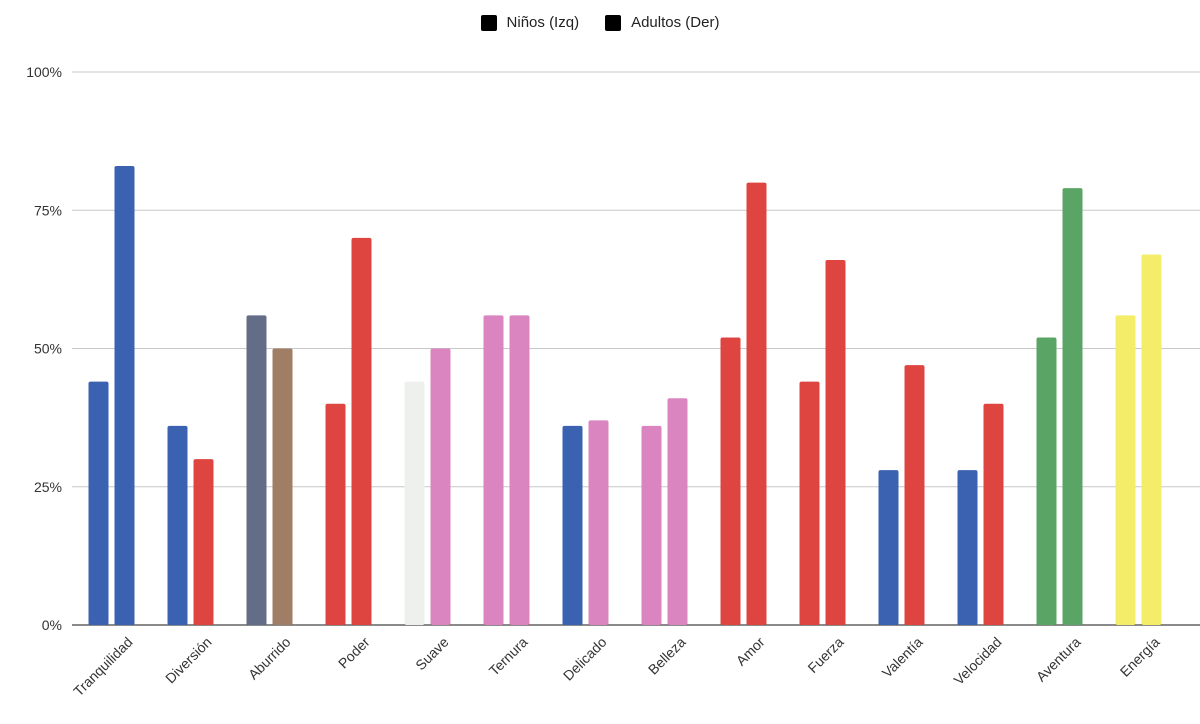  Describe the element at coordinates (52, 625) in the screenshot. I see `y-tick-label: 0%` at that location.